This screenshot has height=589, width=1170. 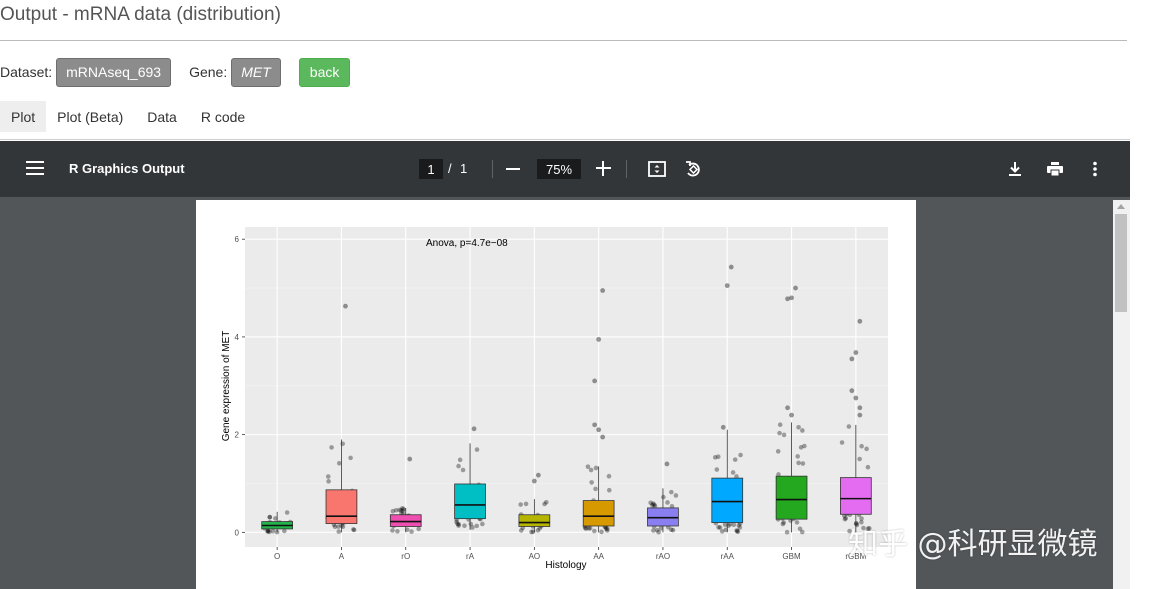 I want to click on x-tick-label-O: O, so click(x=277, y=556).